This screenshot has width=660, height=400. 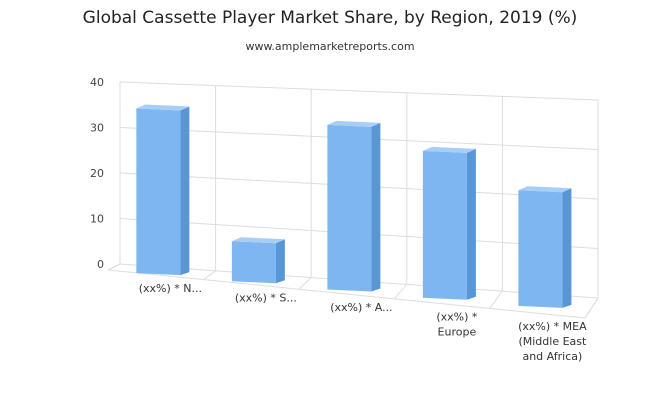 What do you see at coordinates (330, 46) in the screenshot?
I see `chart-subtitle: www.amplemarketreports.com` at bounding box center [330, 46].